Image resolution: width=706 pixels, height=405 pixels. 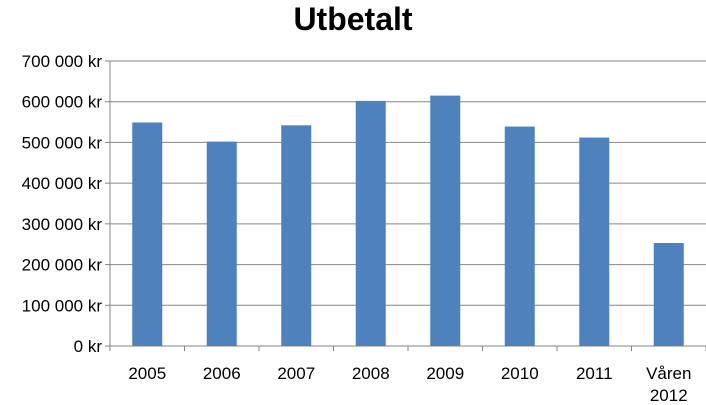 I want to click on x-tick-label: Våren 2012, so click(x=668, y=384).